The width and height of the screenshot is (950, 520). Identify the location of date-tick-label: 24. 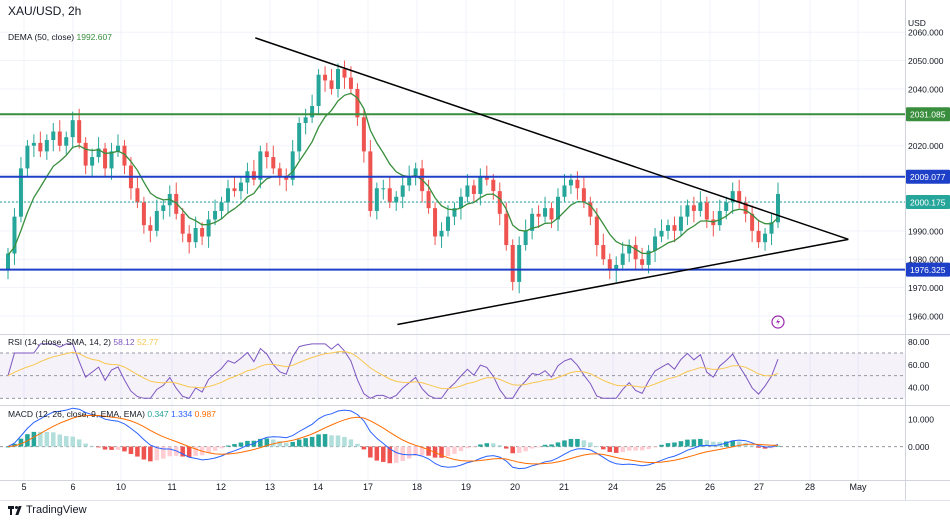
(613, 487).